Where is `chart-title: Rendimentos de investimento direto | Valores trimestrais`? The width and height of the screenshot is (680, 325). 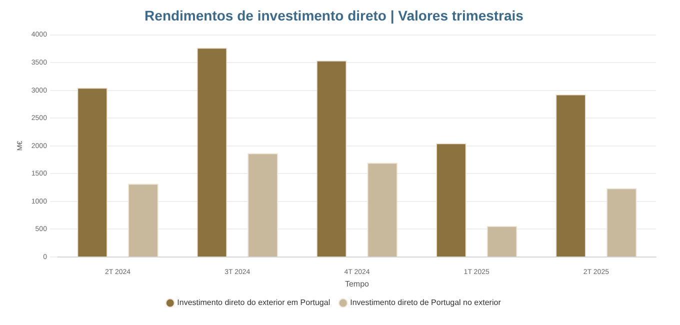 chart-title: Rendimentos de investimento direto | Valores trimestrais is located at coordinates (334, 15).